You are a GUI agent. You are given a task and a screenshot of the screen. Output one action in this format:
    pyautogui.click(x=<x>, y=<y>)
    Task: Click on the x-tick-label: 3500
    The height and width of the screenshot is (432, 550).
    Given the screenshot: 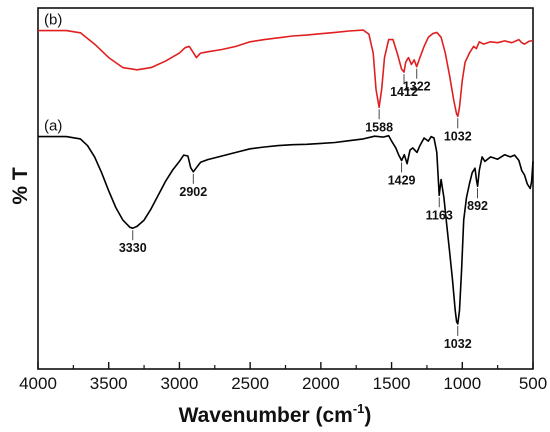 What is the action you would take?
    pyautogui.click(x=109, y=383)
    